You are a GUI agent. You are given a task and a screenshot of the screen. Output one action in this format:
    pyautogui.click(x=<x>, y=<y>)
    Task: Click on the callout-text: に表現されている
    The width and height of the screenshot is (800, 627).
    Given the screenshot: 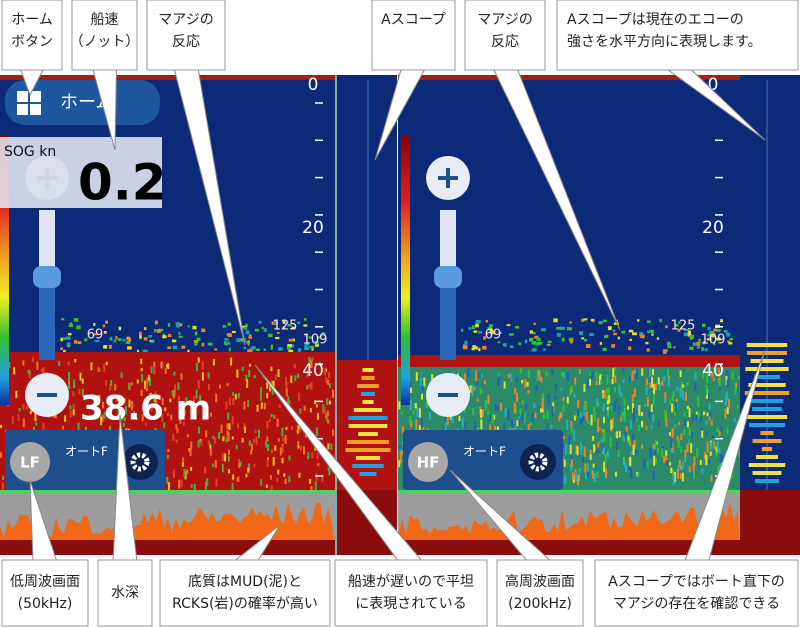 What is the action you would take?
    pyautogui.click(x=411, y=604)
    